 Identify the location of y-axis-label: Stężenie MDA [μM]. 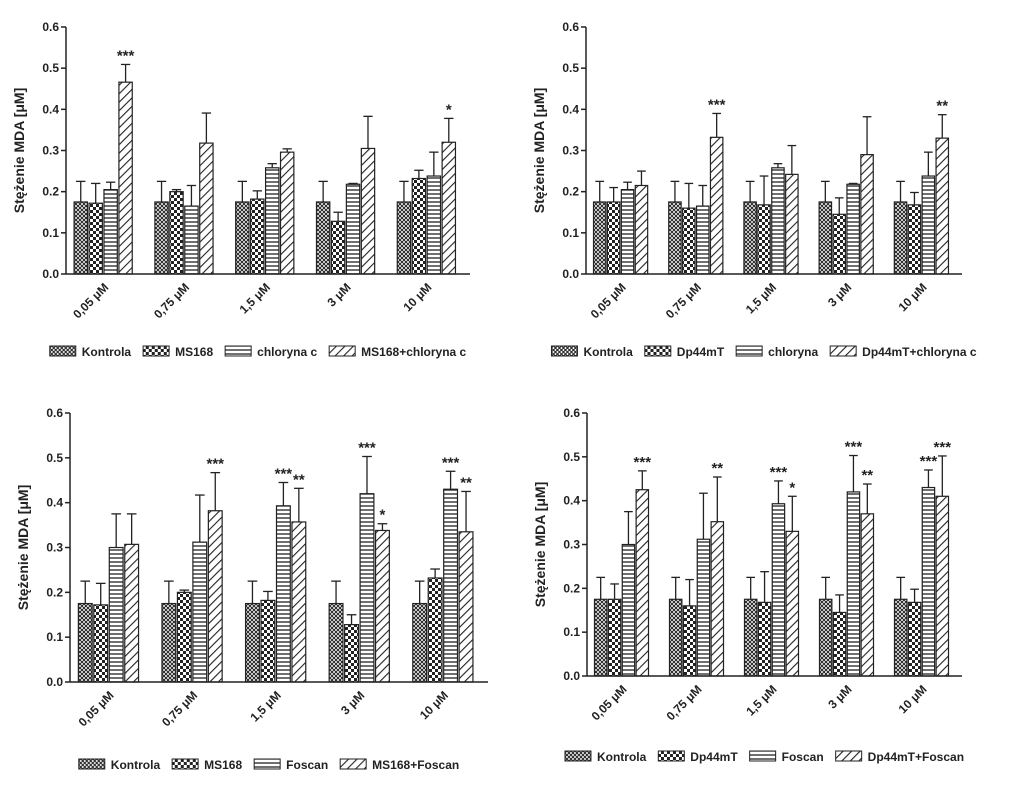
(23, 548).